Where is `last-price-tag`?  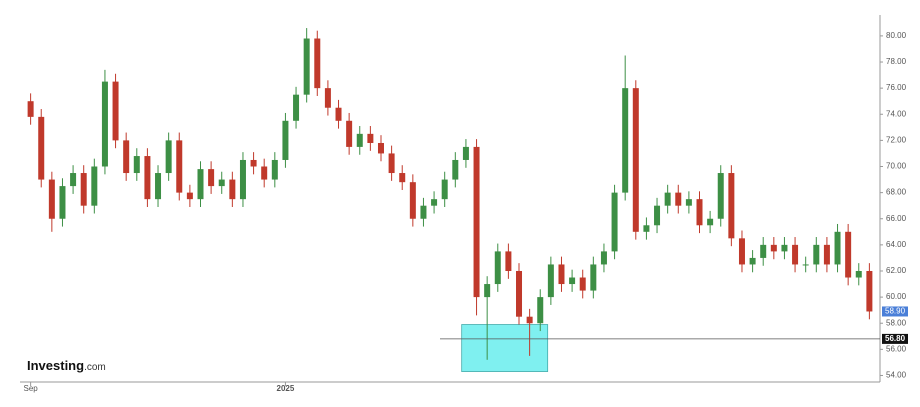 last-price-tag is located at coordinates (895, 311).